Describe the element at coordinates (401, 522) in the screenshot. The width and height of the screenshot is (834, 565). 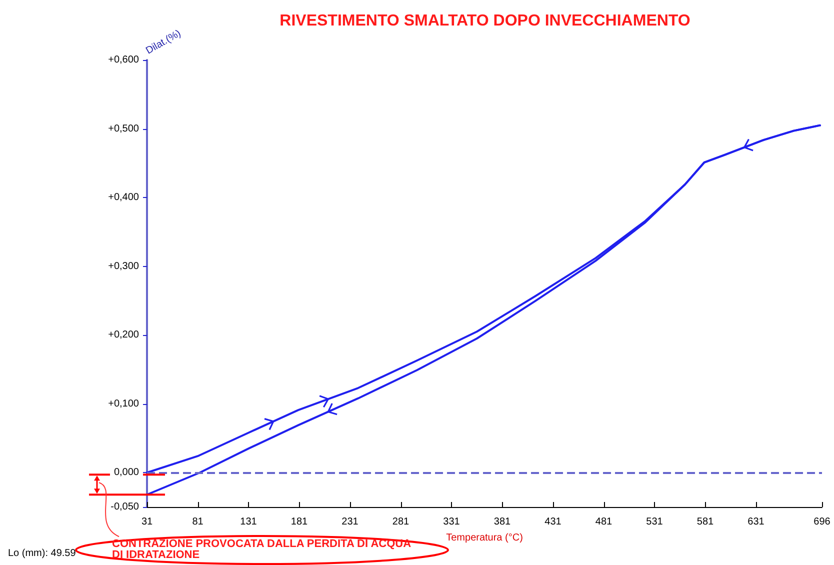
I see `x-tick-label: 281` at that location.